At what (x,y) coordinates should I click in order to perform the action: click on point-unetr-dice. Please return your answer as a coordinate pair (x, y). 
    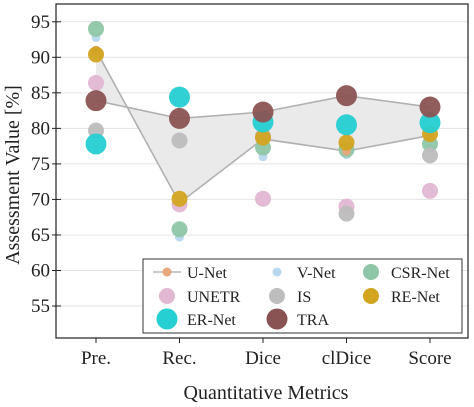
    Looking at the image, I should click on (263, 198).